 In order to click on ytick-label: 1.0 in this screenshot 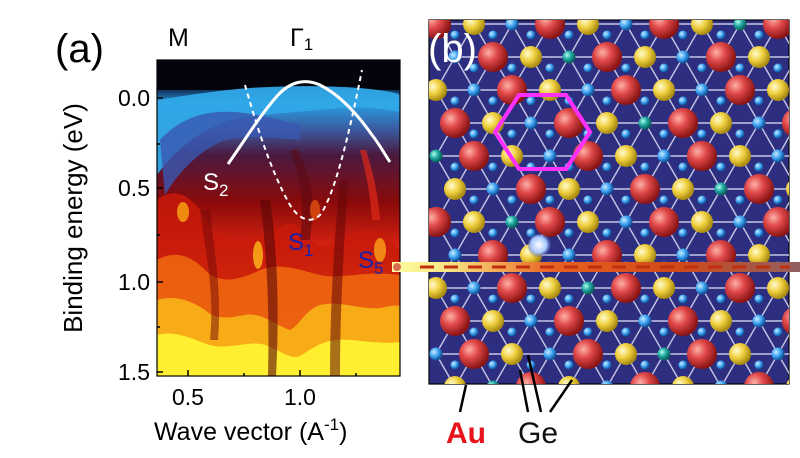, I will do `click(134, 282)`.